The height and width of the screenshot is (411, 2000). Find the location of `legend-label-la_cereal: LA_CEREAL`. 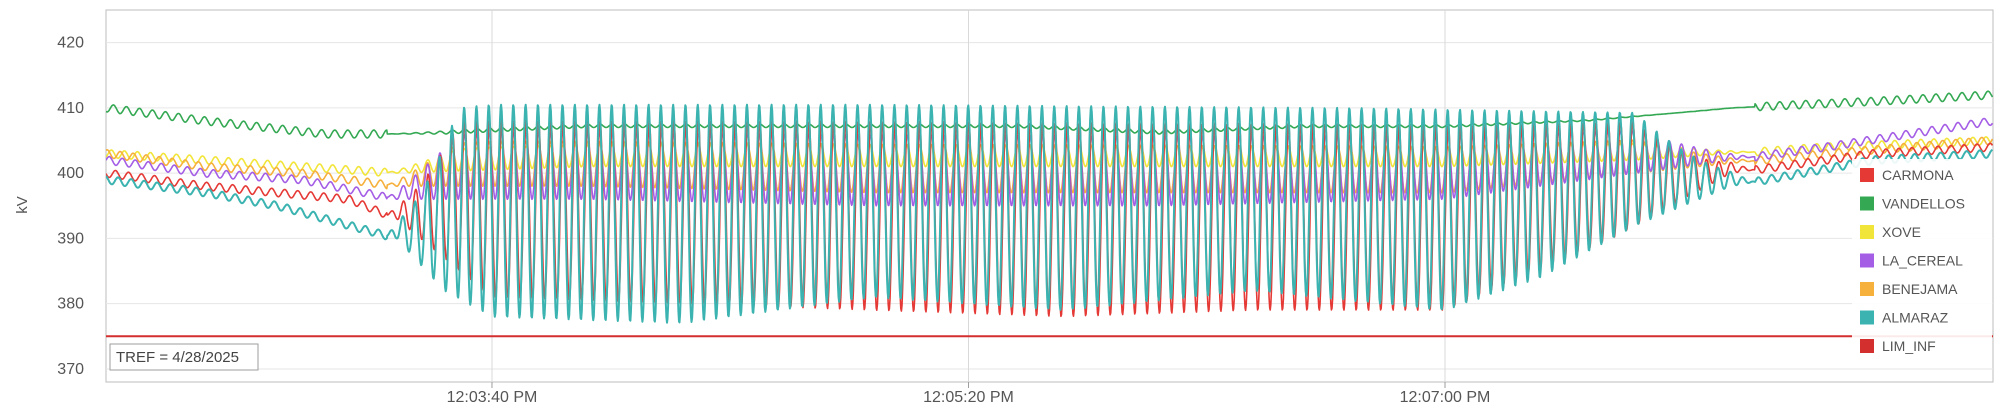

legend-label-la_cereal: LA_CEREAL is located at coordinates (1922, 261).